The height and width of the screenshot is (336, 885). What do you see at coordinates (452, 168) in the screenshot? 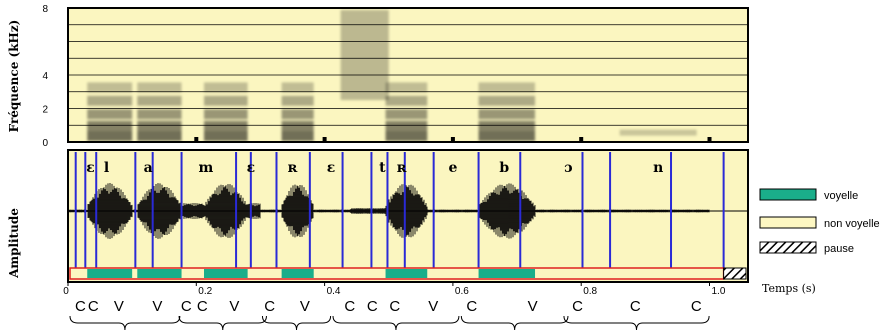
I see `phoneme-label: e` at bounding box center [452, 168].